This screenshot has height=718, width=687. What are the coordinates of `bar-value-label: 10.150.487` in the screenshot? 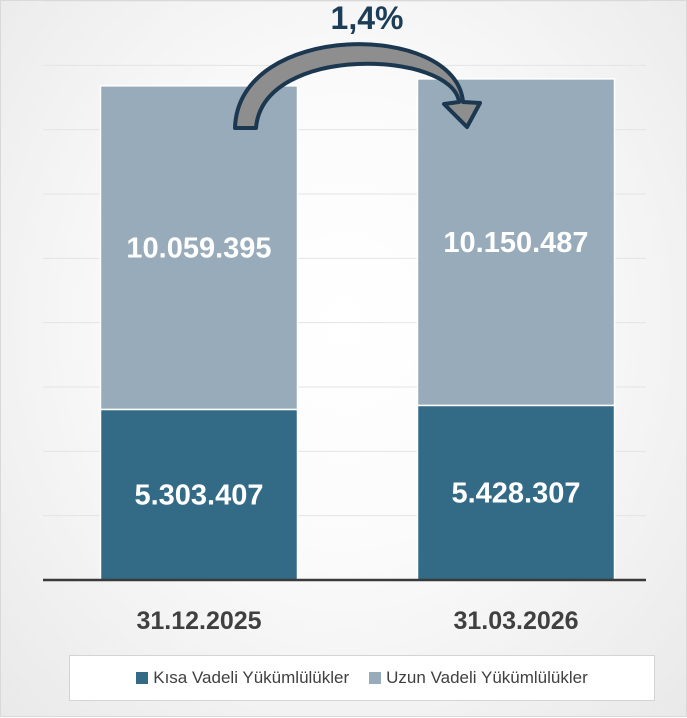 It's located at (515, 243).